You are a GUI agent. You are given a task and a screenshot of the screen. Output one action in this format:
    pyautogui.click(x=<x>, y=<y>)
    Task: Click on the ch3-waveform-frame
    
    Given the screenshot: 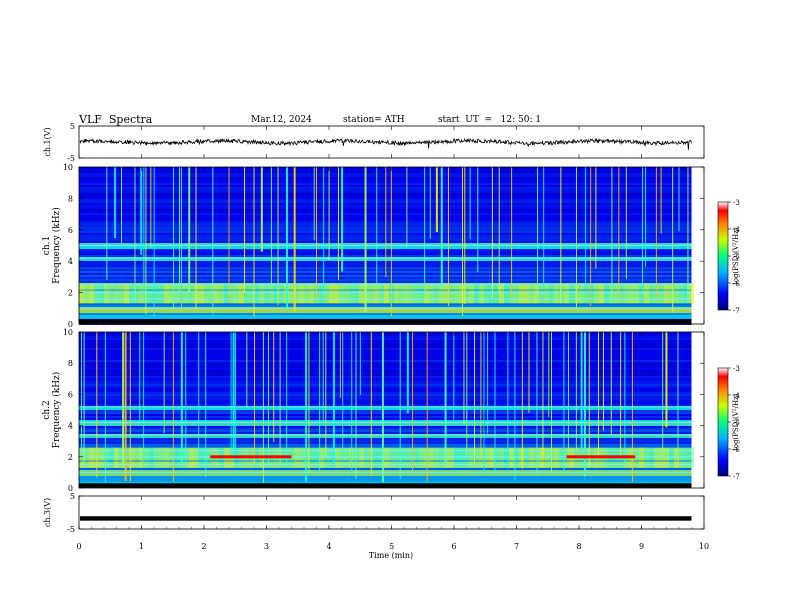 What is the action you would take?
    pyautogui.click(x=391, y=512)
    